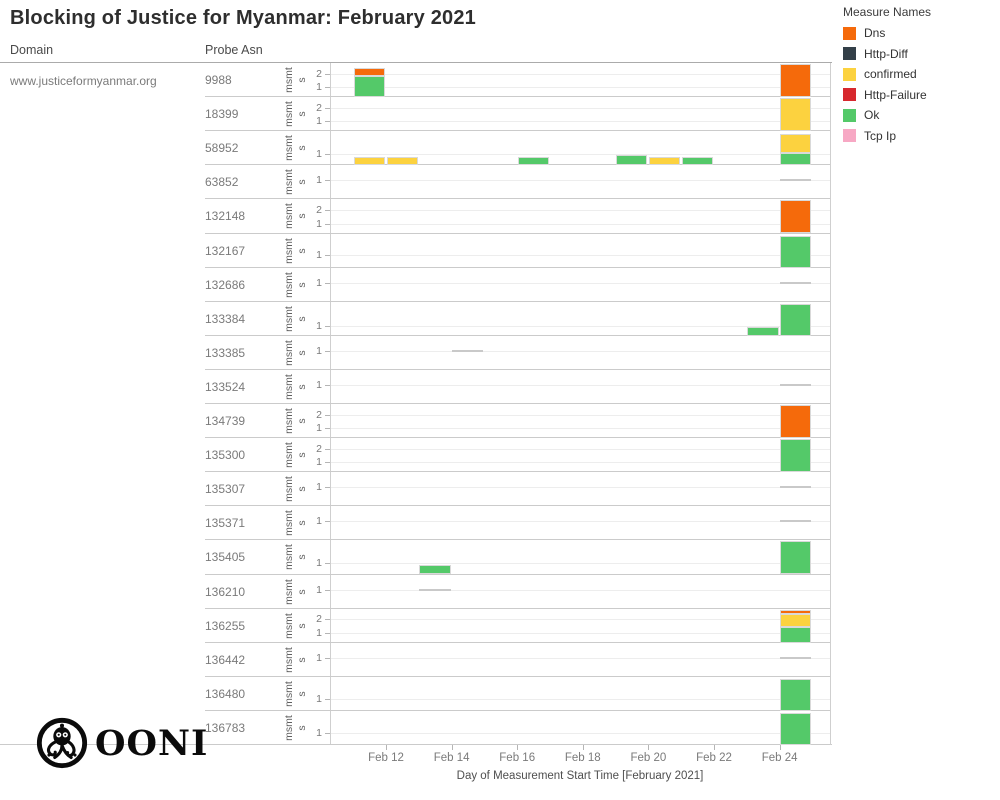  Describe the element at coordinates (890, 74) in the screenshot. I see `legend-label: confirmed` at that location.